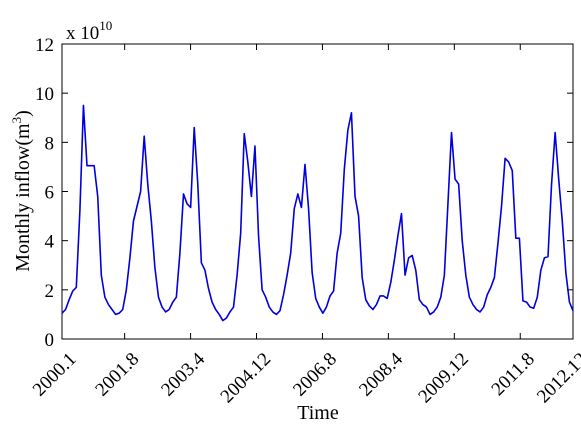 Image resolution: width=581 pixels, height=425 pixels. Describe the element at coordinates (50, 143) in the screenshot. I see `y-tick-label: 8` at that location.